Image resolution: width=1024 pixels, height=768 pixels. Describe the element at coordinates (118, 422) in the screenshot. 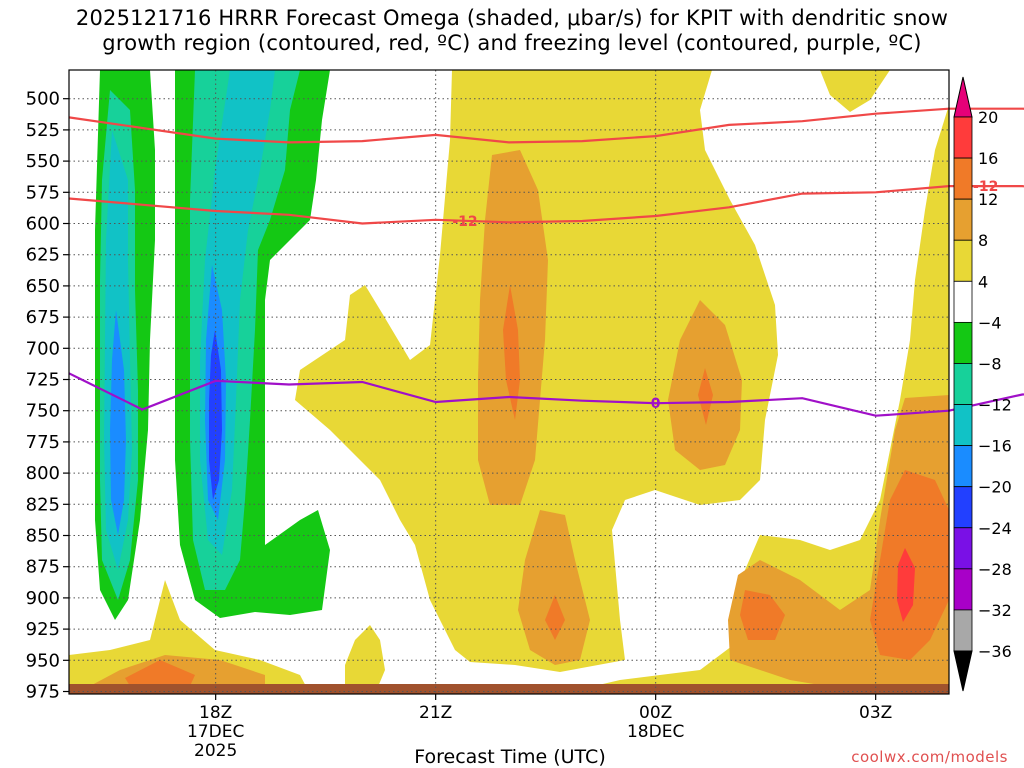

I see `omega-shade-blue-left` at that location.